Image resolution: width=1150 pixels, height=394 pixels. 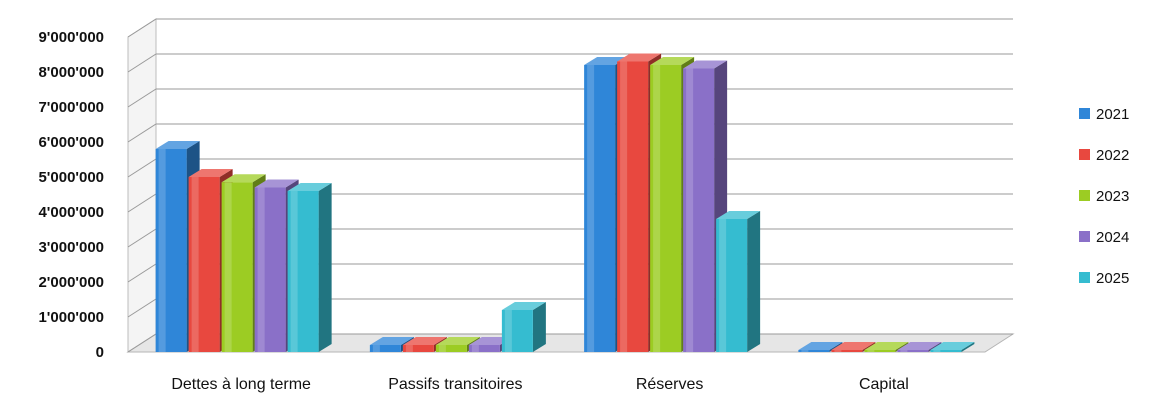 I want to click on legend-item: 2023, so click(x=1104, y=196).